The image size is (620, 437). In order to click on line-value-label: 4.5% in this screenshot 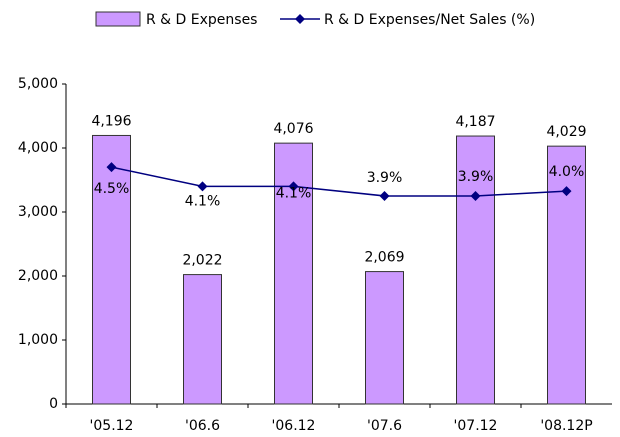, I will do `click(112, 189)`.